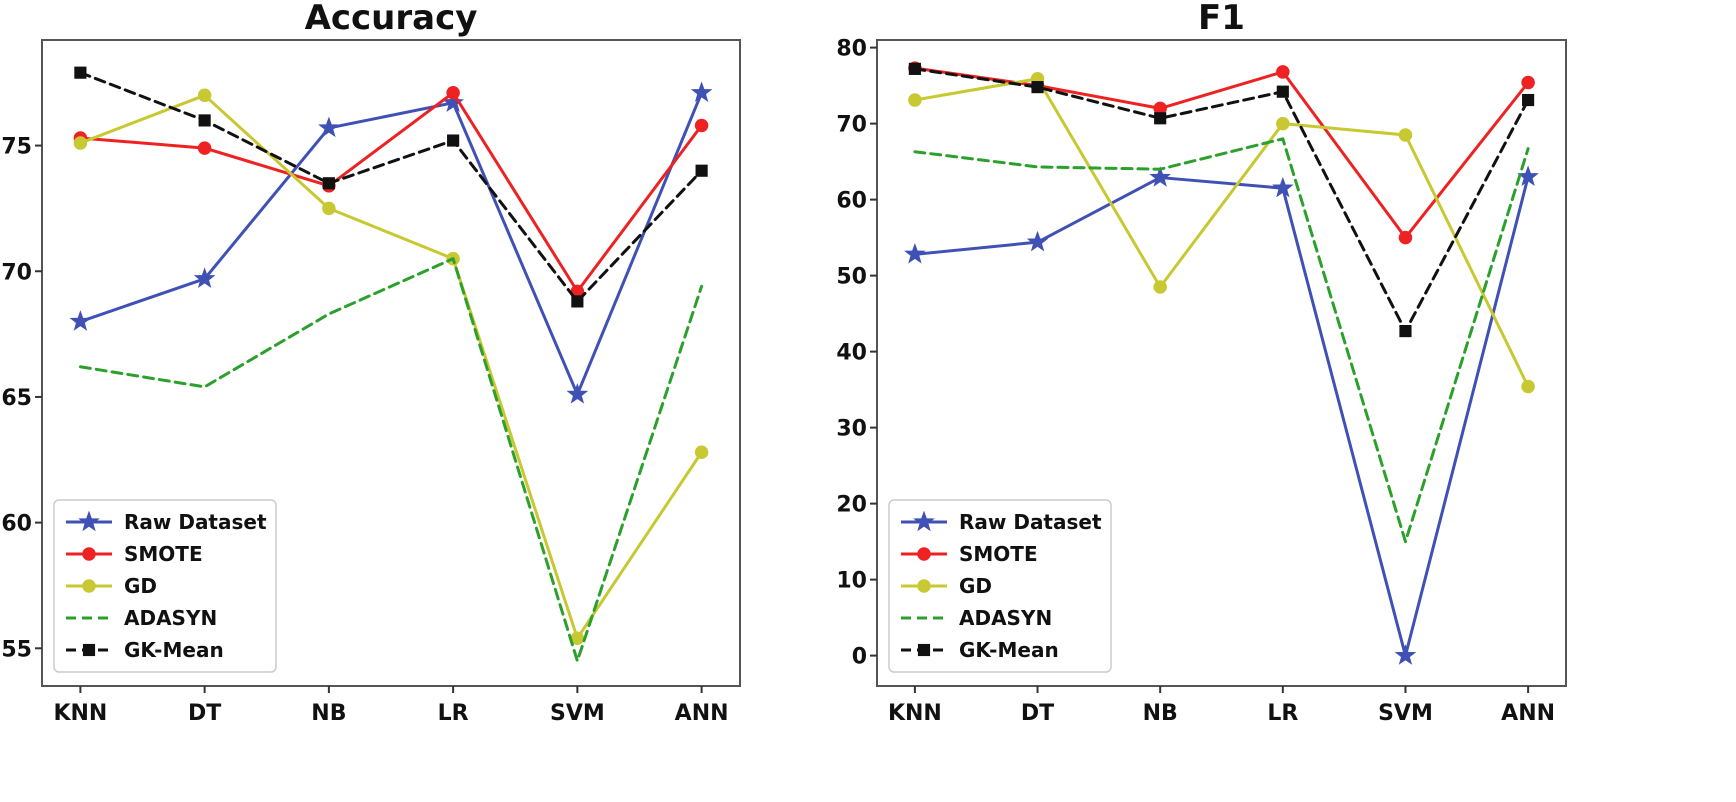 The height and width of the screenshot is (802, 1736). What do you see at coordinates (851, 277) in the screenshot?
I see `y-tick-label: 50` at bounding box center [851, 277].